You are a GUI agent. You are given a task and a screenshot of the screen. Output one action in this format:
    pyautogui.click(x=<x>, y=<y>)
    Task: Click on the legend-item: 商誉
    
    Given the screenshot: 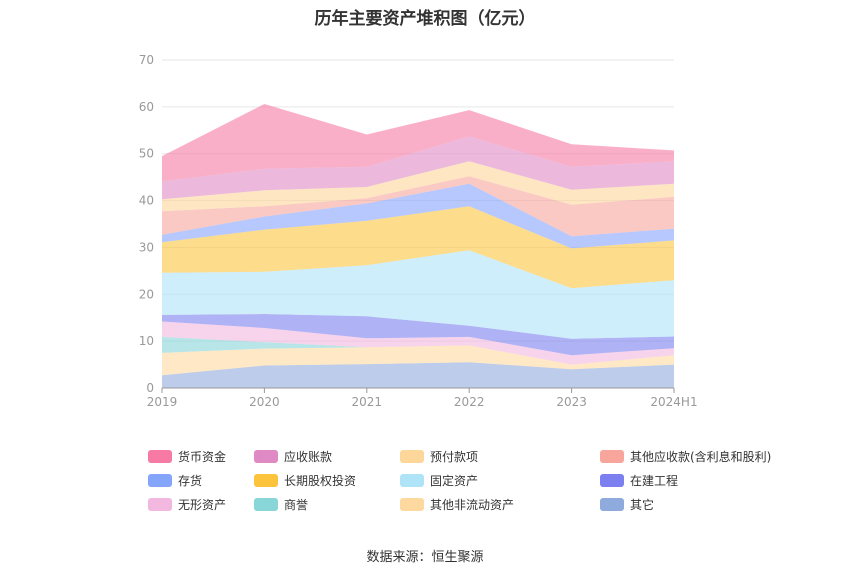 What is the action you would take?
    pyautogui.click(x=281, y=504)
    